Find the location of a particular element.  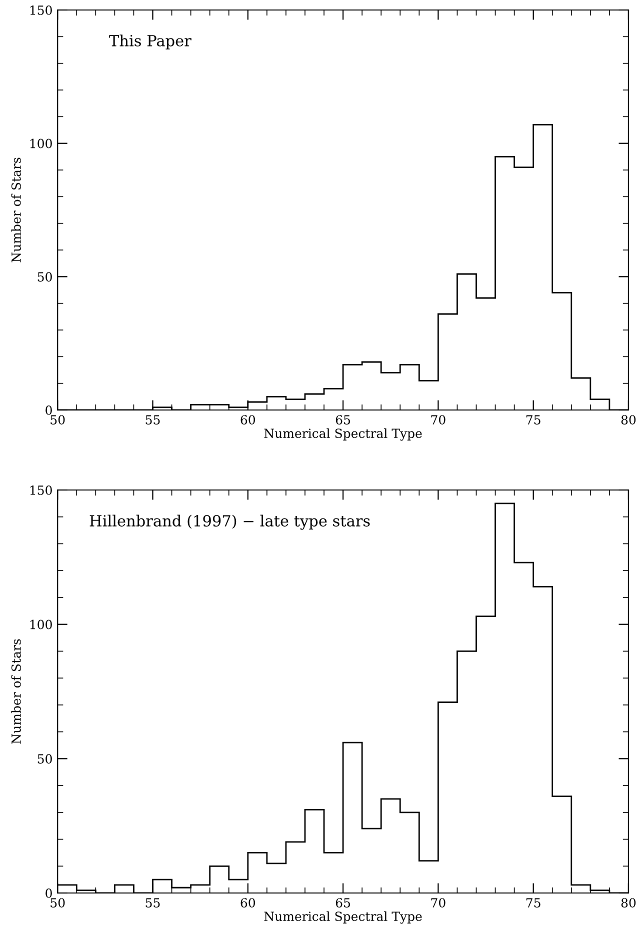

annotation: Hillenbrand (1997) − late type stars is located at coordinates (230, 522).